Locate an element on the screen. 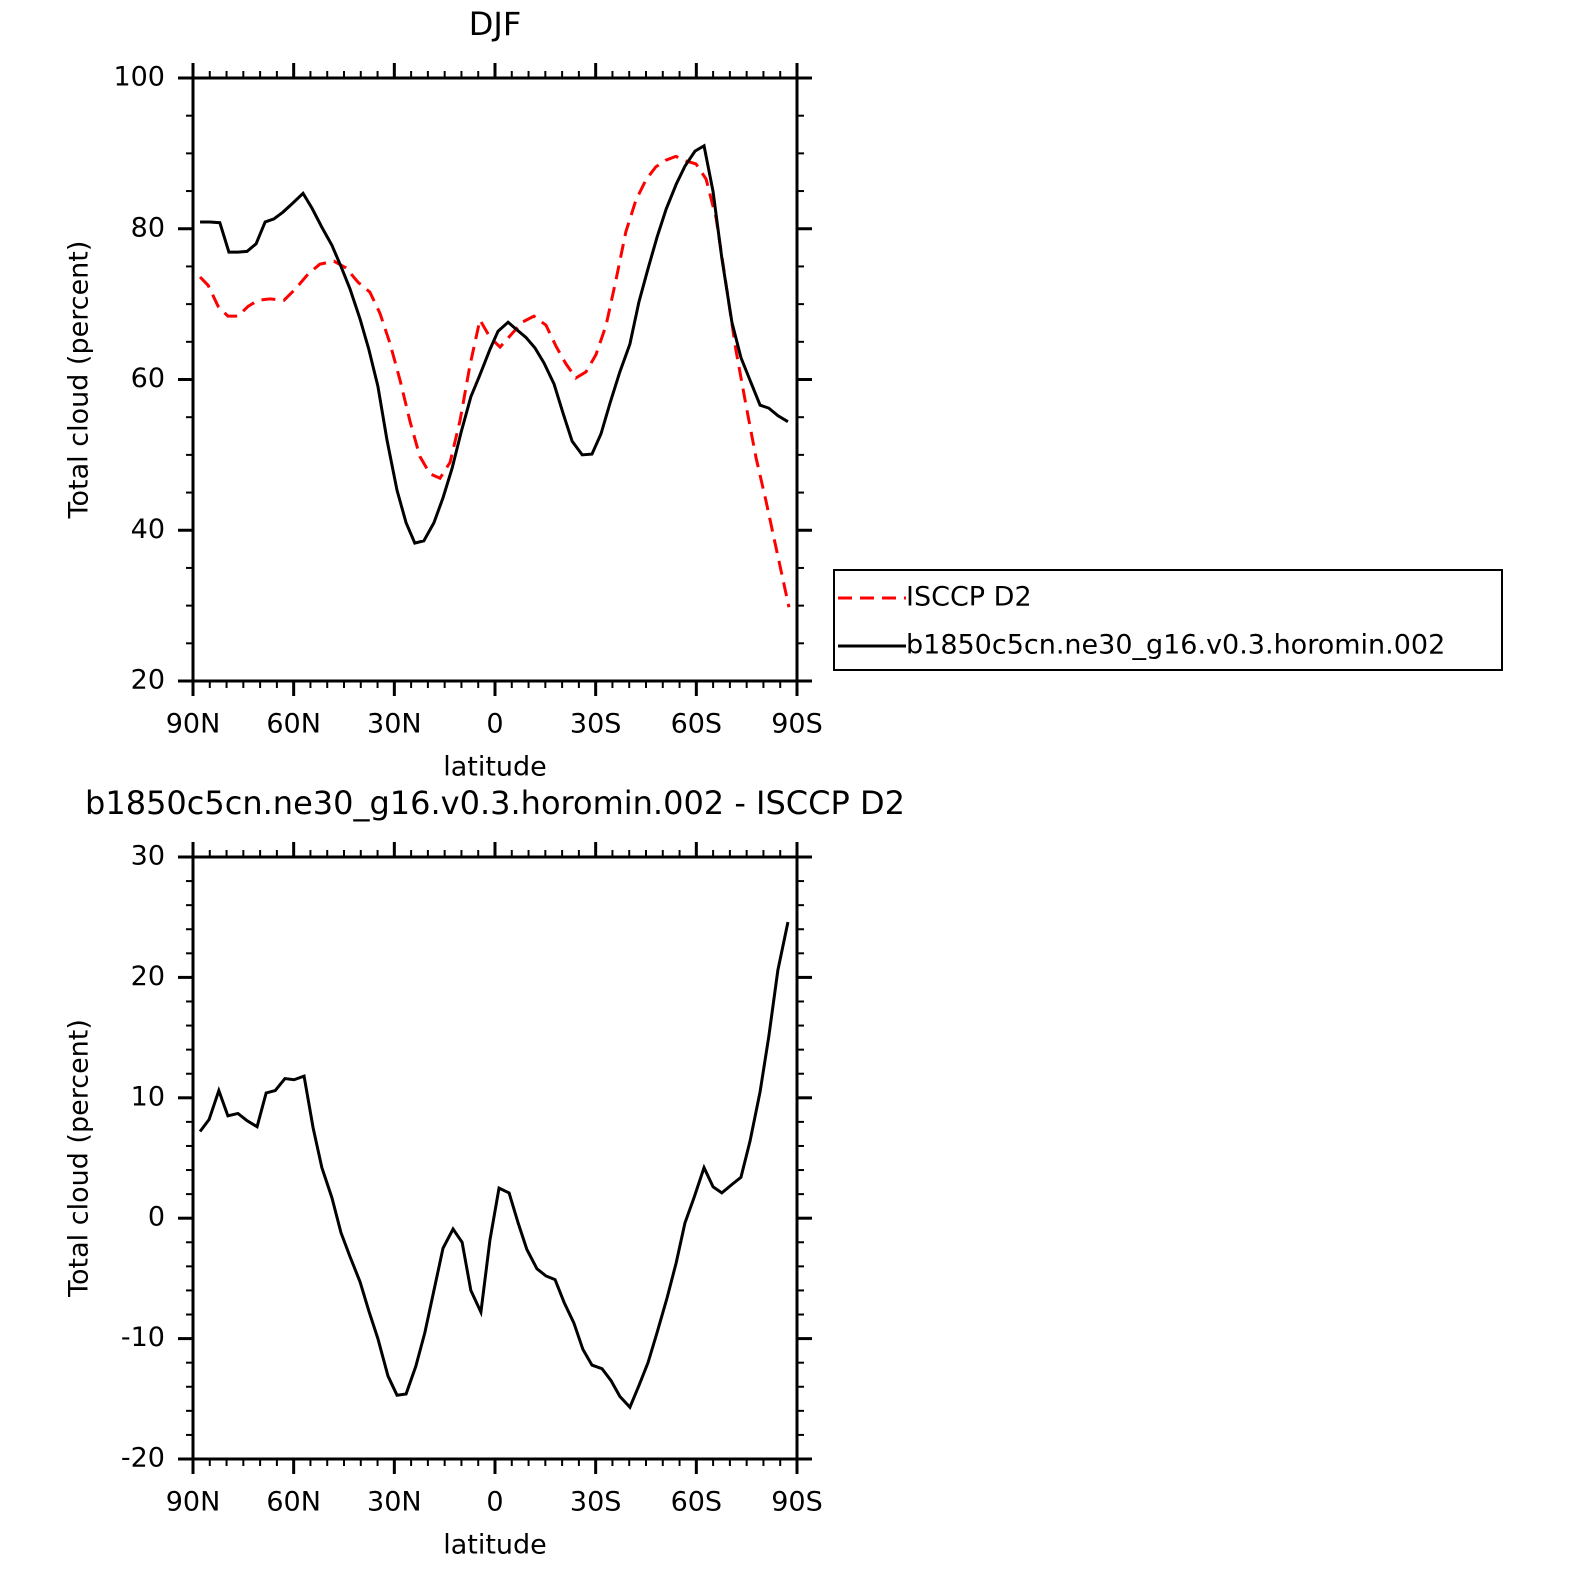 The height and width of the screenshot is (1569, 1569). y-tick-label: -20 is located at coordinates (143, 1458).